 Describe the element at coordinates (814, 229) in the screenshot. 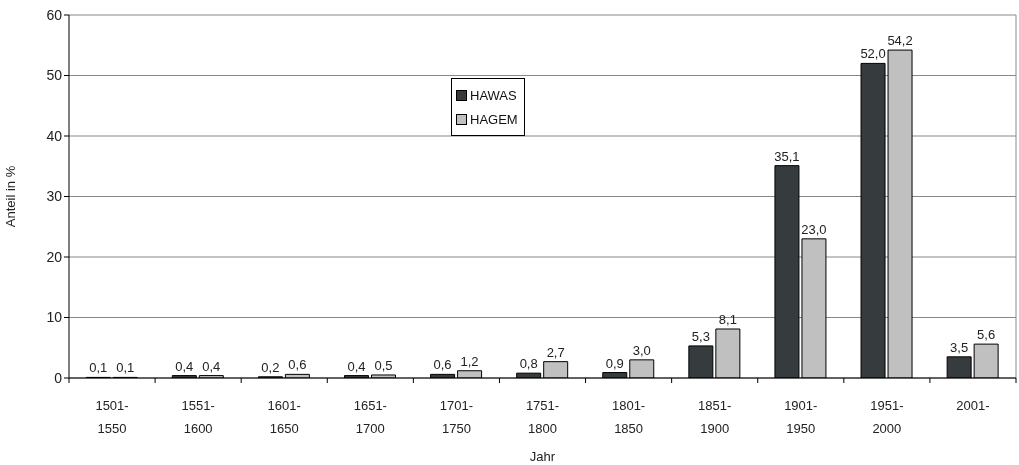

I see `data-label: 23,0` at that location.